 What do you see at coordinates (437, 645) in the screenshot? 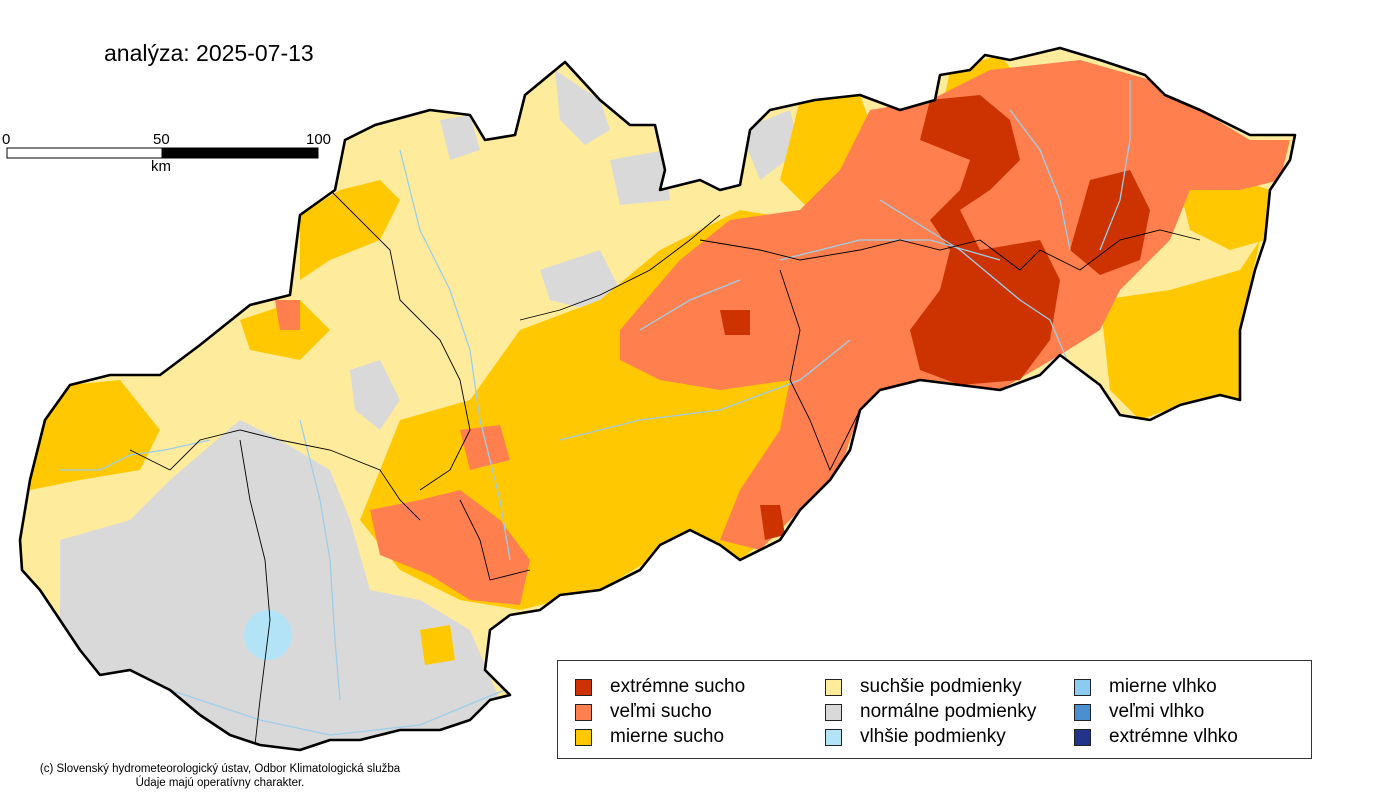
I see `region-mierne-s` at bounding box center [437, 645].